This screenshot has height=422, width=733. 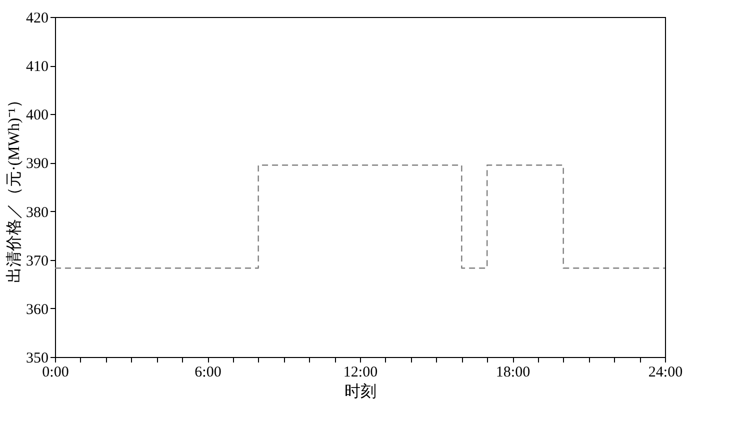 I want to click on y-tick-label: 350, so click(x=37, y=358).